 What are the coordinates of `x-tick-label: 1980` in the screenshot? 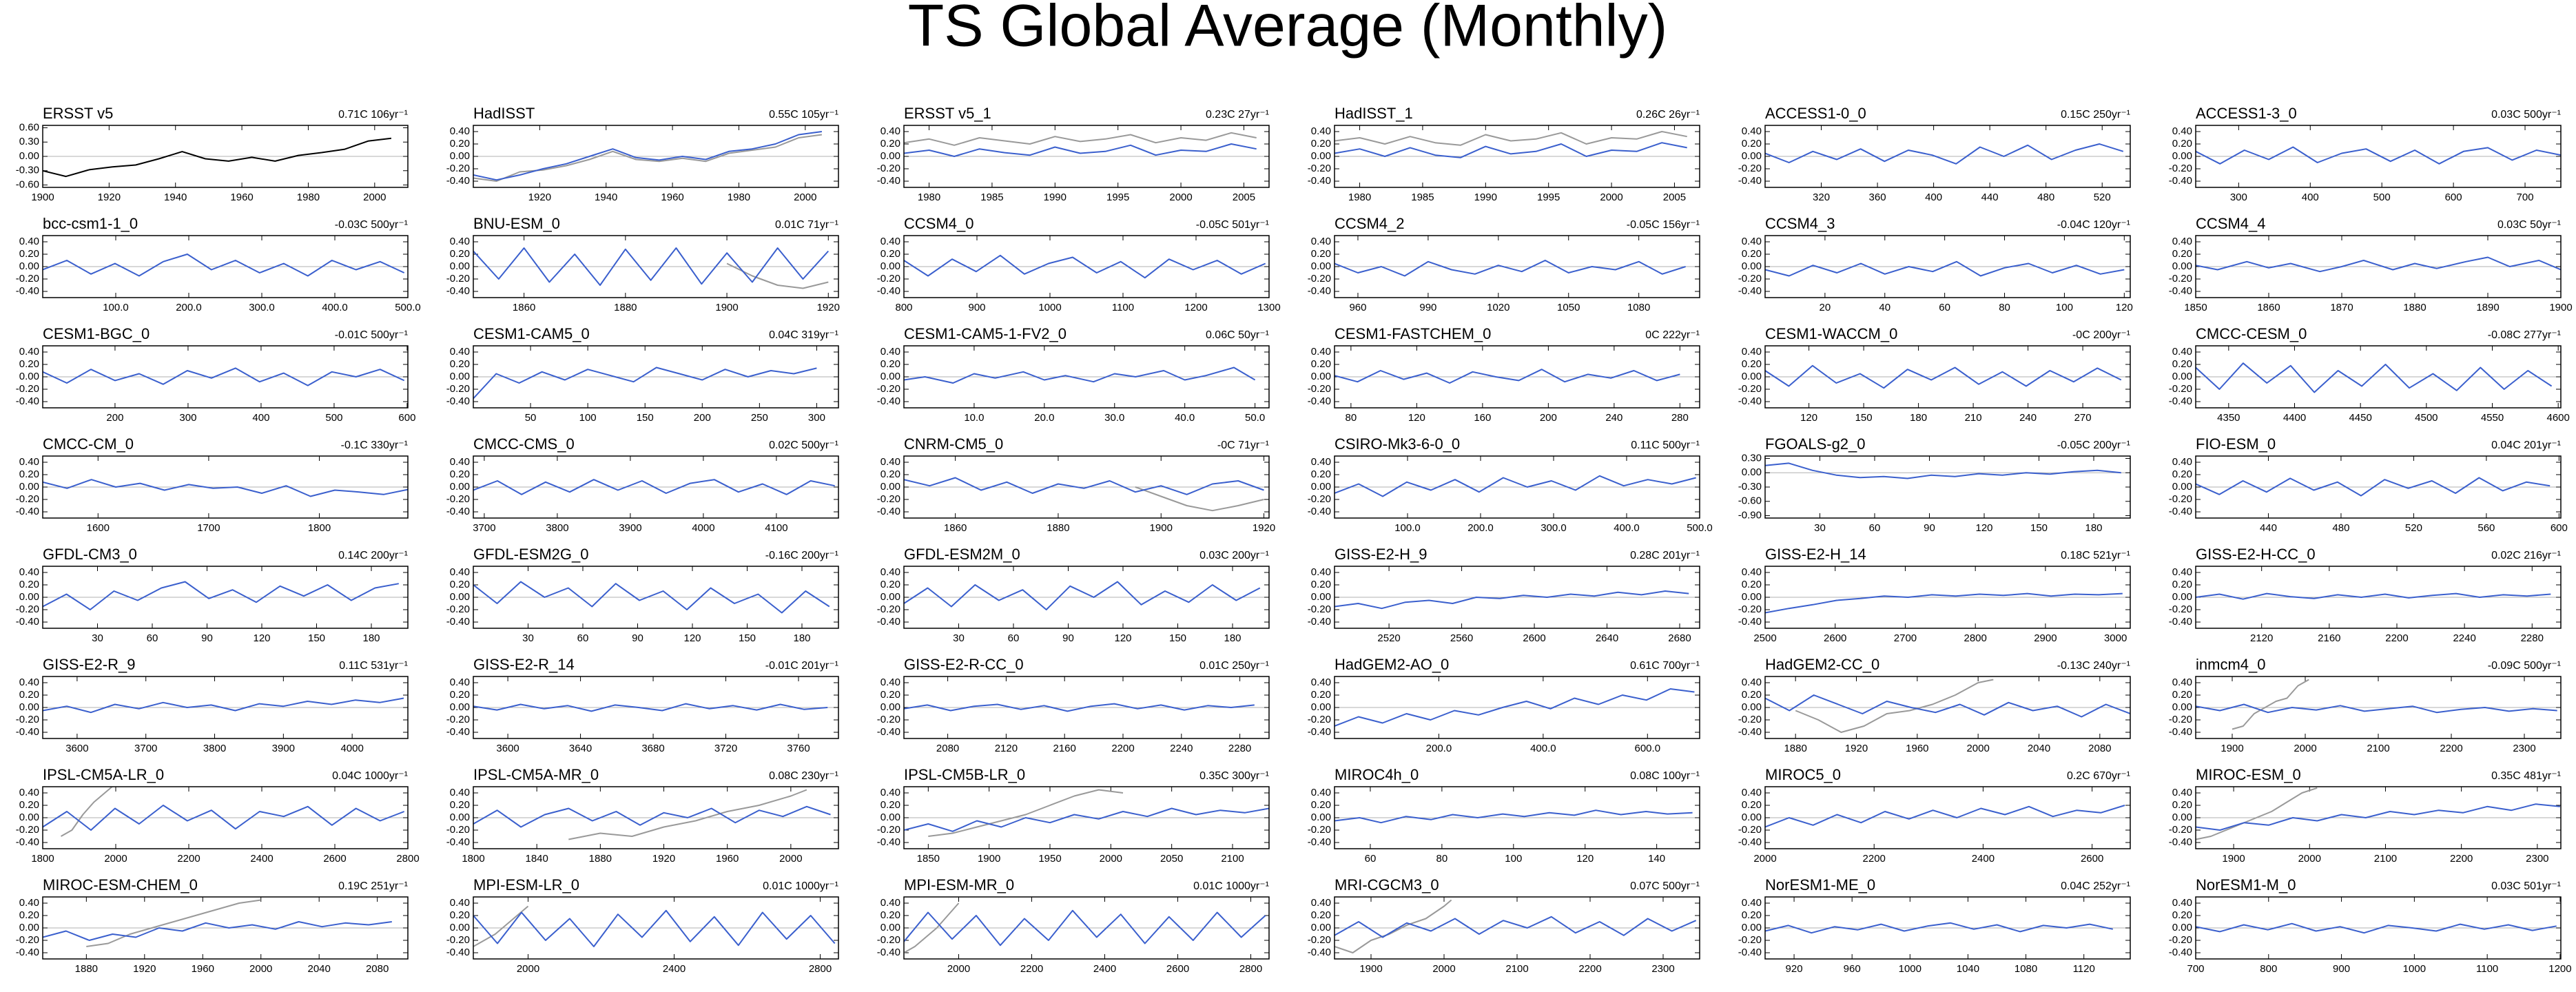 It's located at (929, 197).